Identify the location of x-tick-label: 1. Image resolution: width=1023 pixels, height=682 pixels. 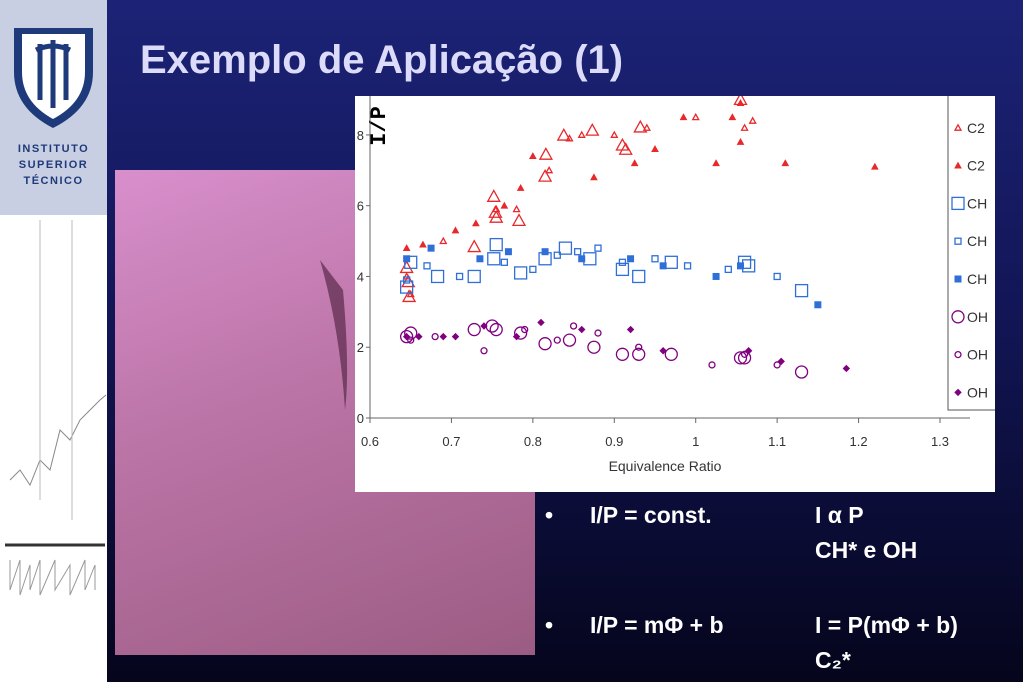
(695, 441).